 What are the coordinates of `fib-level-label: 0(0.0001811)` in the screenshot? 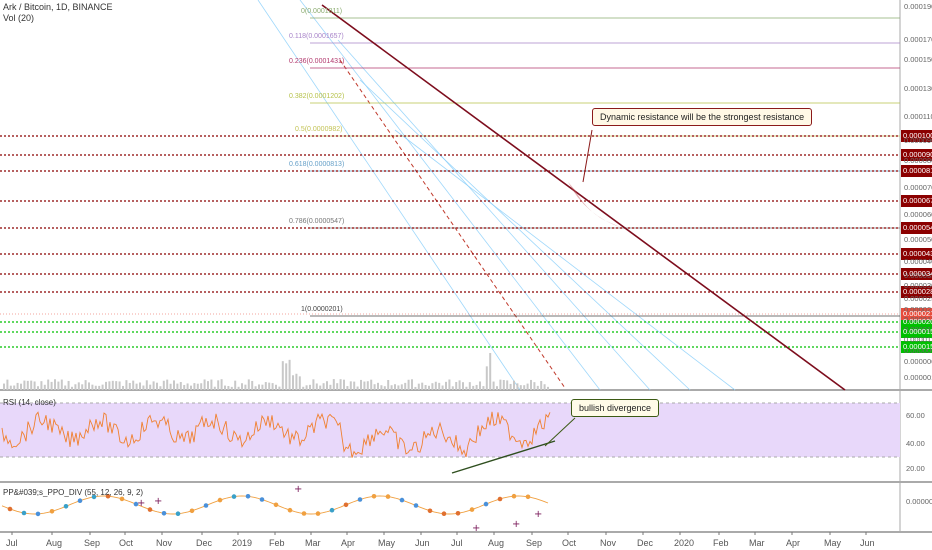 It's located at (322, 11).